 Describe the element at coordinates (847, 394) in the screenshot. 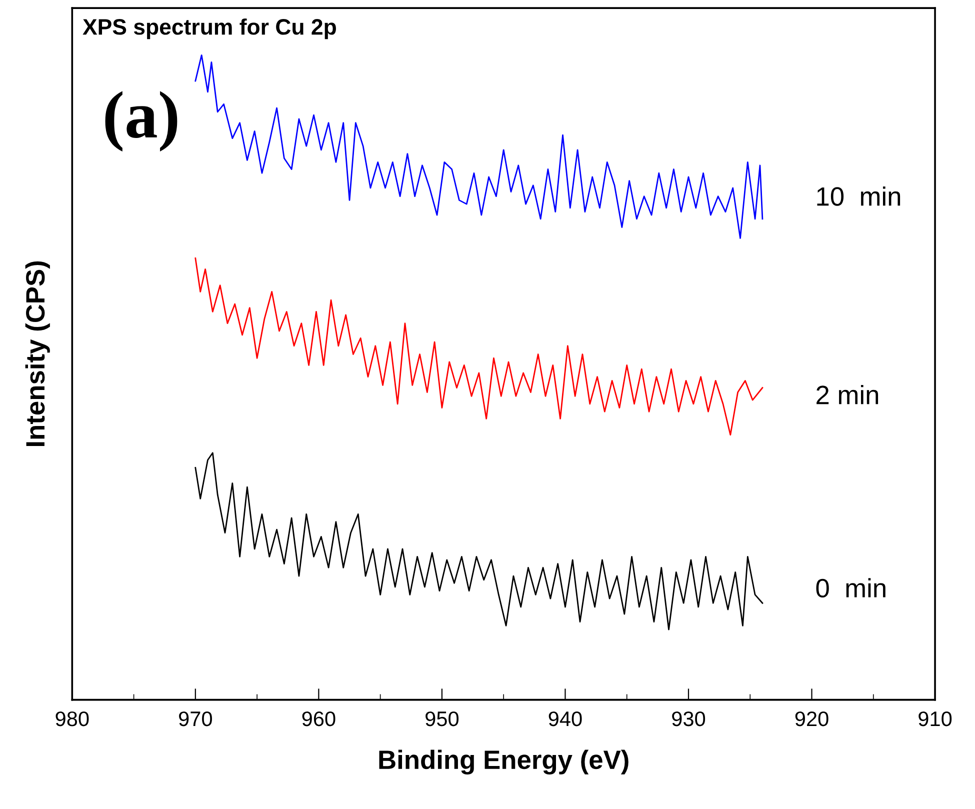

I see `text: 2 min` at that location.